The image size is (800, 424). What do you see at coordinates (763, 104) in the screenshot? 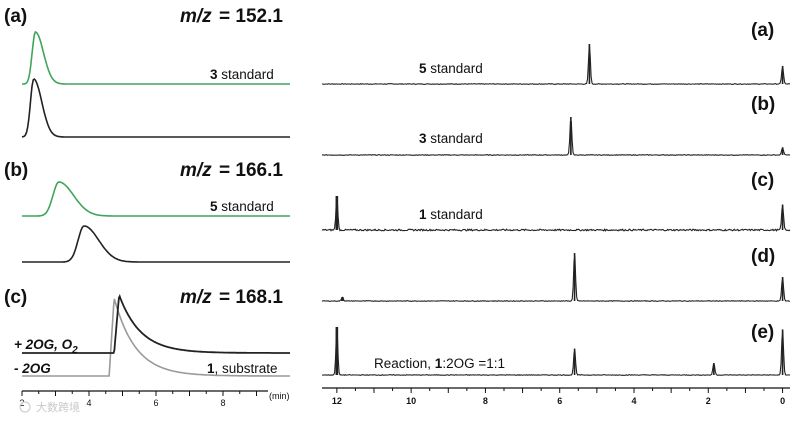
I see `nmr-panel-b-label: (b)` at bounding box center [763, 104].